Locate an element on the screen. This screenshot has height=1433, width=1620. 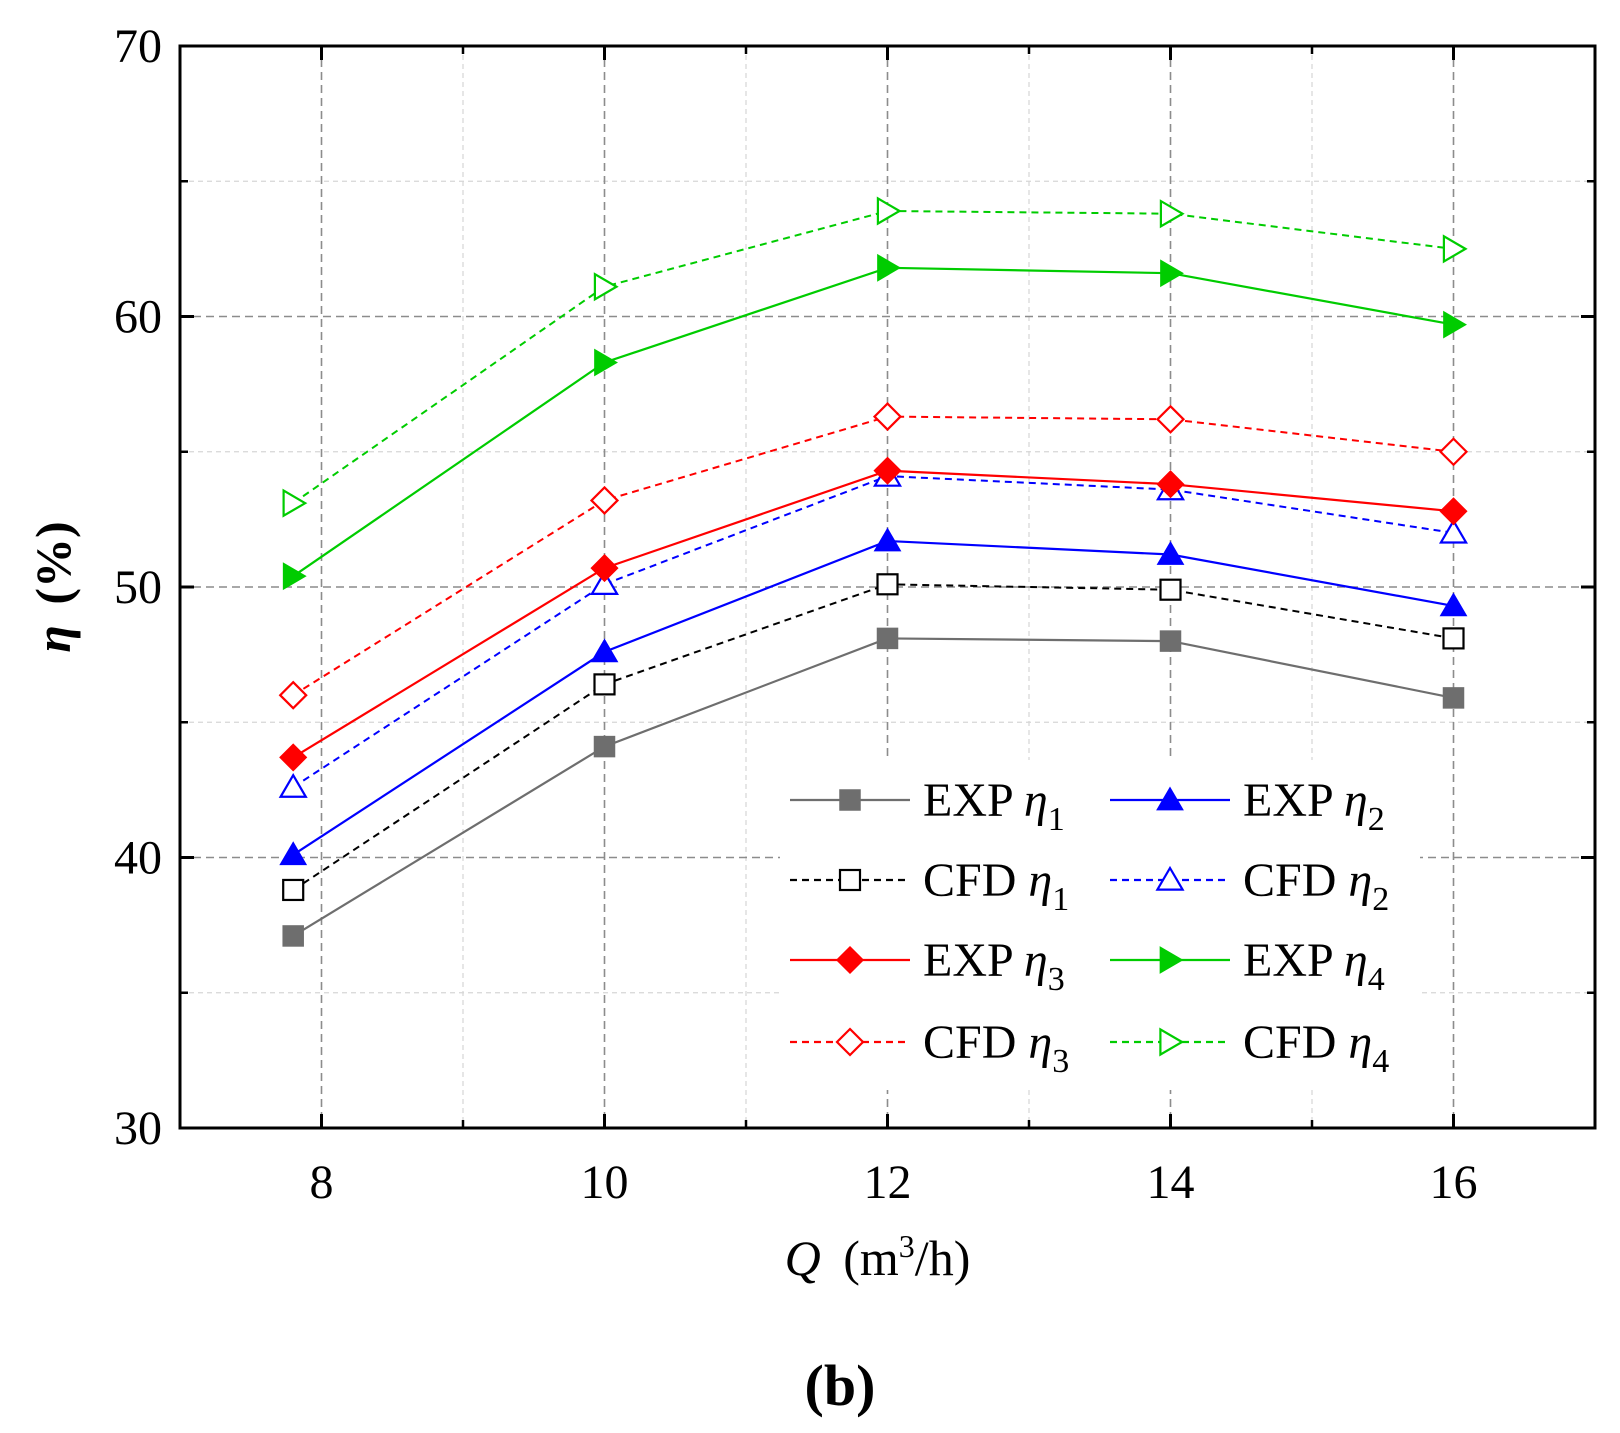
legend-entry: CFD η1 is located at coordinates (929, 886).